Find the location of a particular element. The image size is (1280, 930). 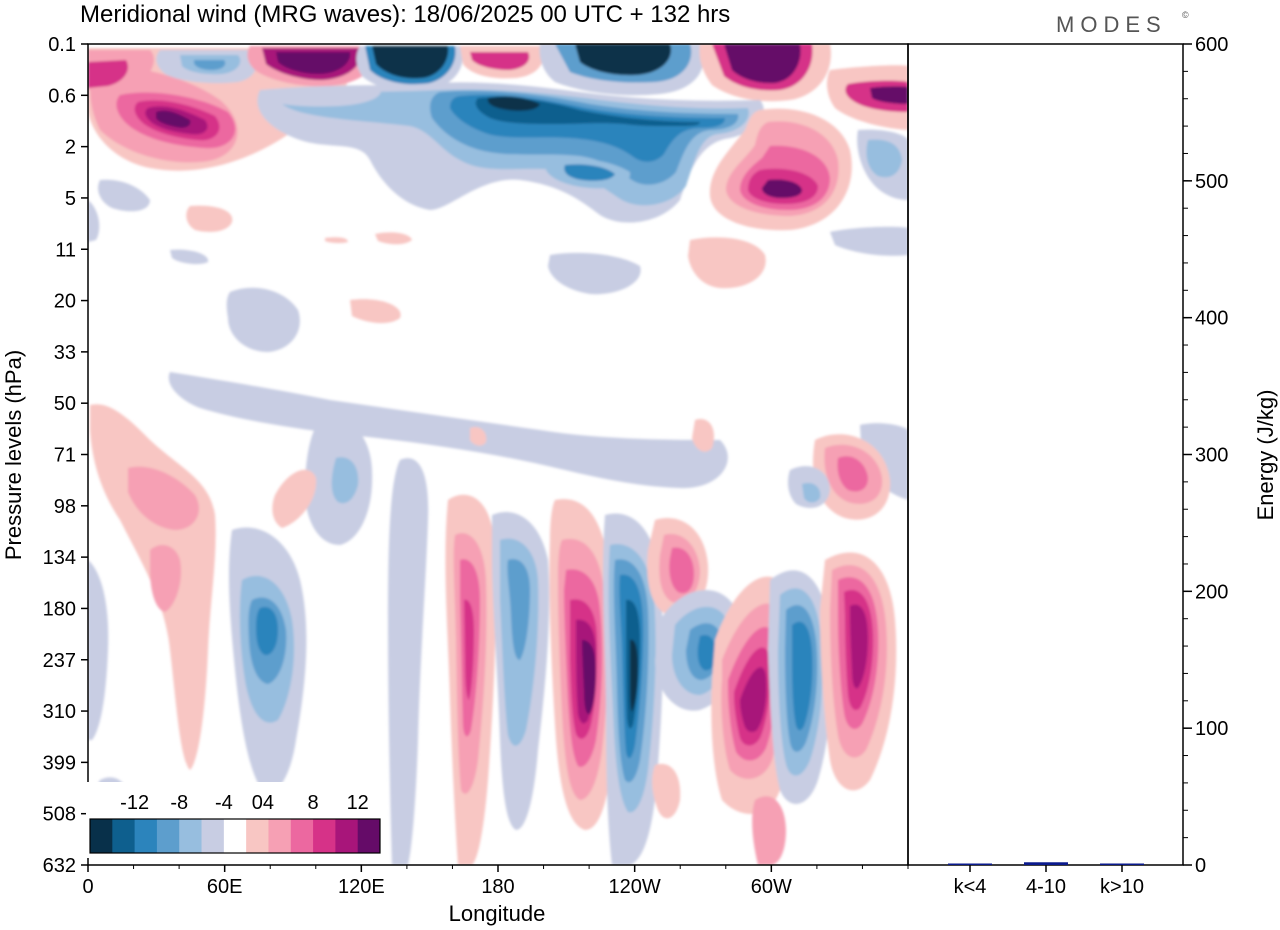

energy-category-label: k>10 is located at coordinates (1122, 887).